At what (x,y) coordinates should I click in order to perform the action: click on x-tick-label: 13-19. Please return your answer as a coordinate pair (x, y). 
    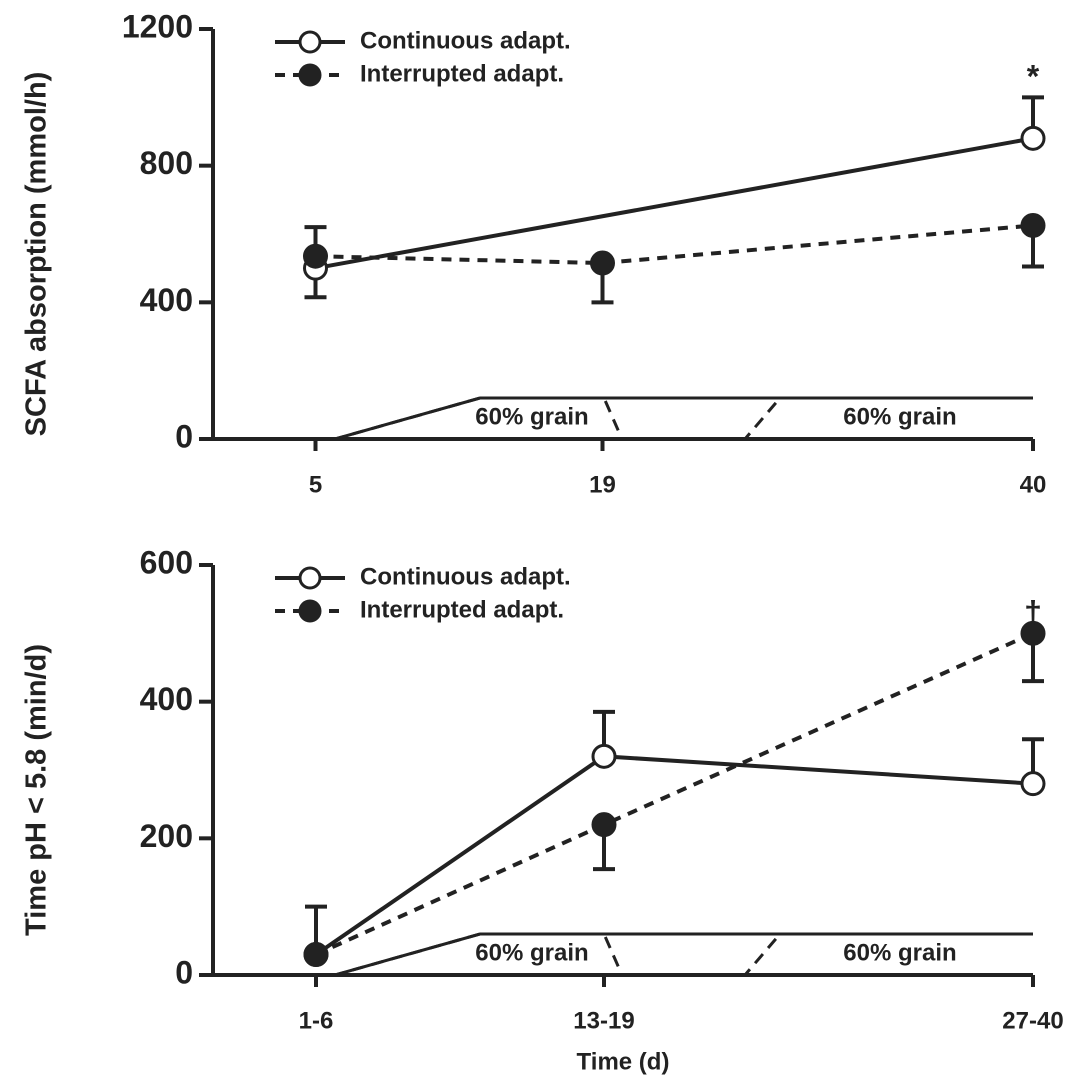
    Looking at the image, I should click on (603, 1020).